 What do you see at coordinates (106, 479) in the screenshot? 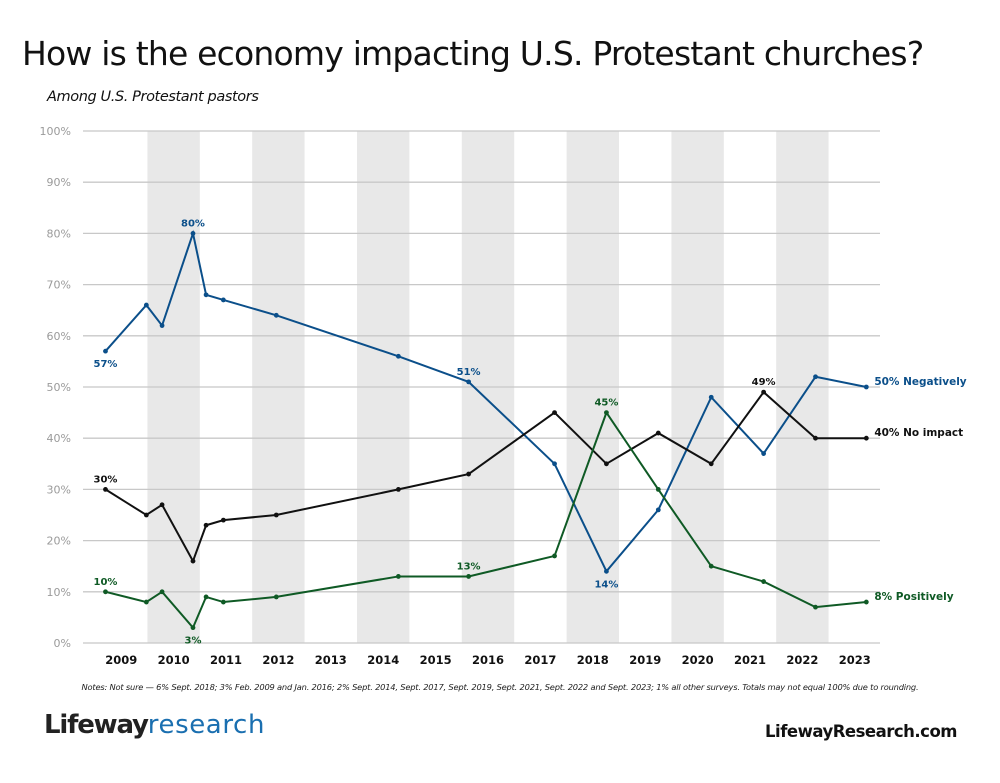
I see `data-label-no-impact: 30%` at bounding box center [106, 479].